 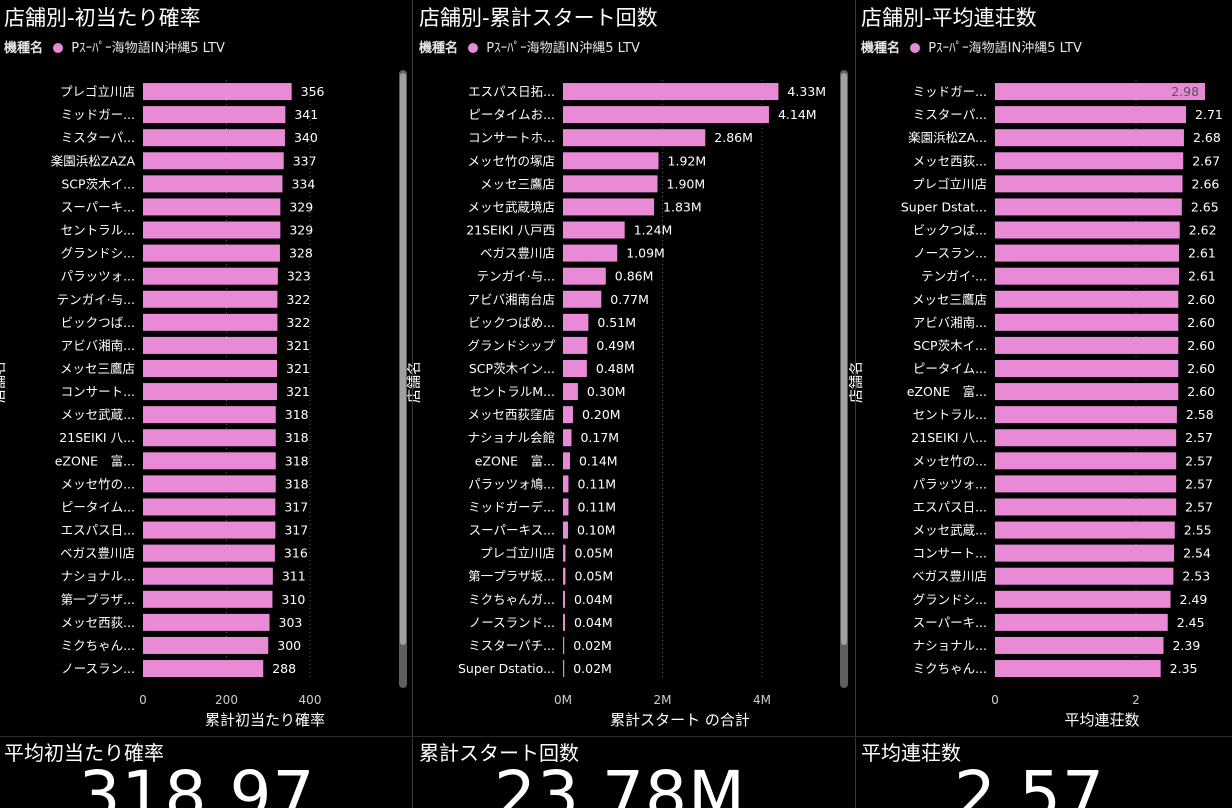 What do you see at coordinates (1029, 782) in the screenshot?
I see `kpi-value: 2.57` at bounding box center [1029, 782].